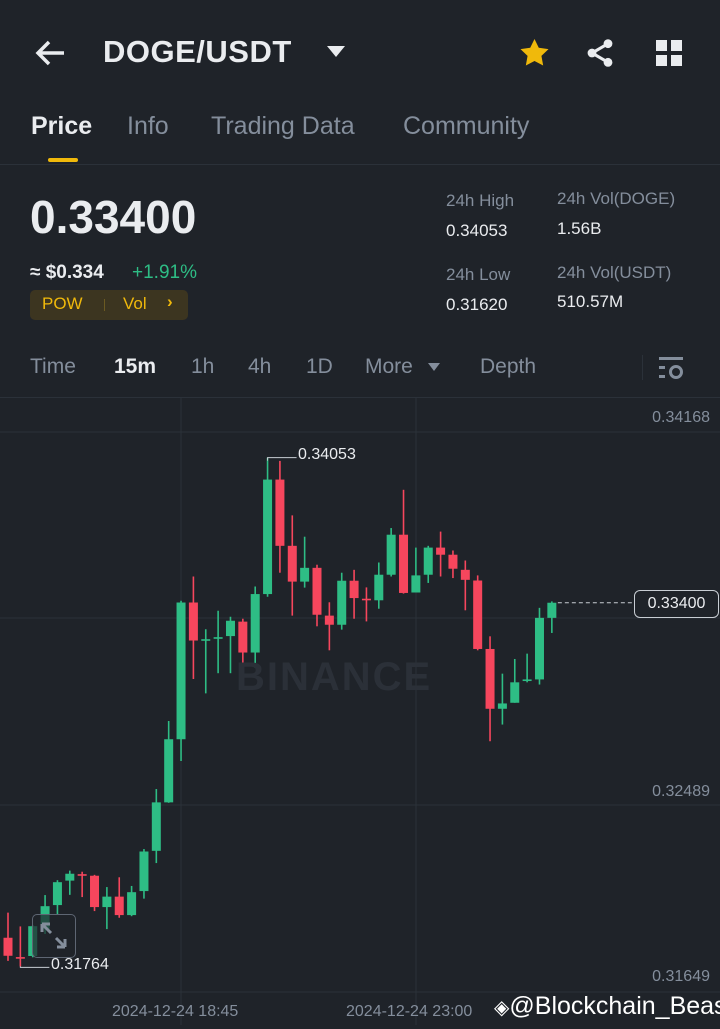  Describe the element at coordinates (607, 1007) in the screenshot. I see `credit-watermark: ◈@Blockchain_Beast` at that location.